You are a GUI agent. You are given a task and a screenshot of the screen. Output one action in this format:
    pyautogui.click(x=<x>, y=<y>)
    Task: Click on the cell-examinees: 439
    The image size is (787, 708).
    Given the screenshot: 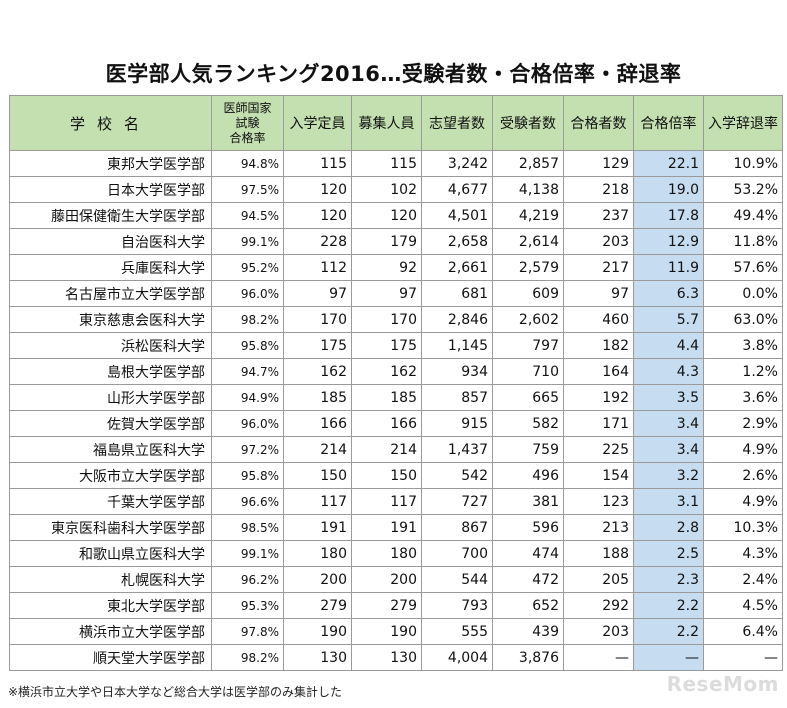 What is the action you would take?
    pyautogui.click(x=528, y=631)
    